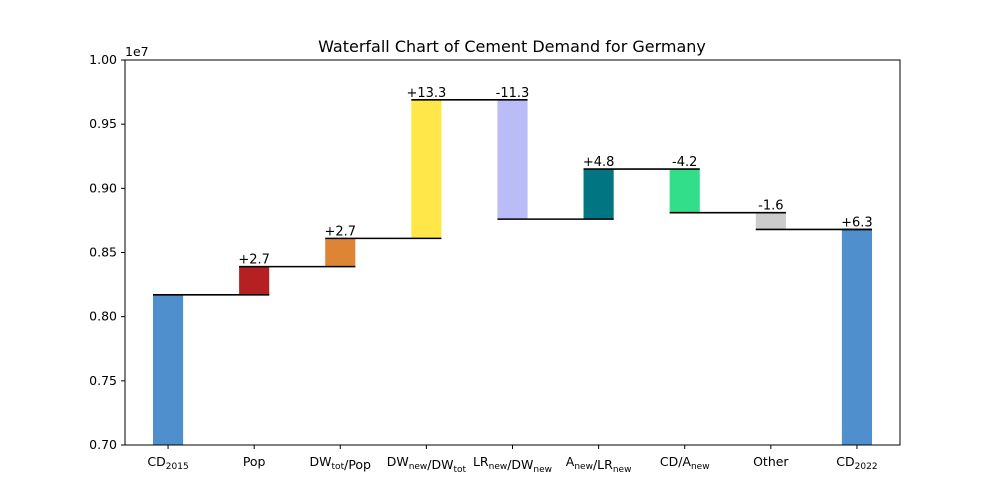 Image resolution: width=1000 pixels, height=500 pixels. What do you see at coordinates (512, 464) in the screenshot?
I see `x-tick-label-4: LRnew/DWnew` at bounding box center [512, 464].